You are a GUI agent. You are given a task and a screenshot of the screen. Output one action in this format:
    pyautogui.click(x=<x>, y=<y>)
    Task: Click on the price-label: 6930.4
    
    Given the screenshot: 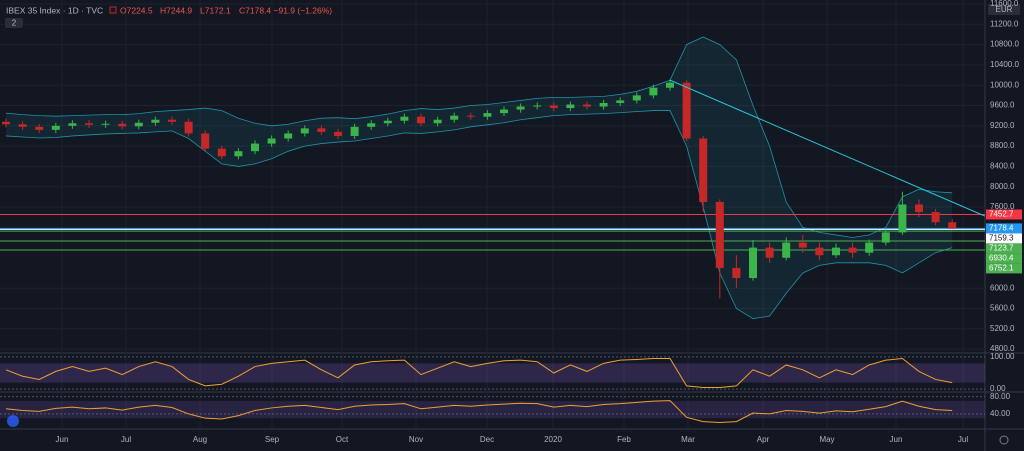 What is the action you would take?
    pyautogui.click(x=1001, y=258)
    